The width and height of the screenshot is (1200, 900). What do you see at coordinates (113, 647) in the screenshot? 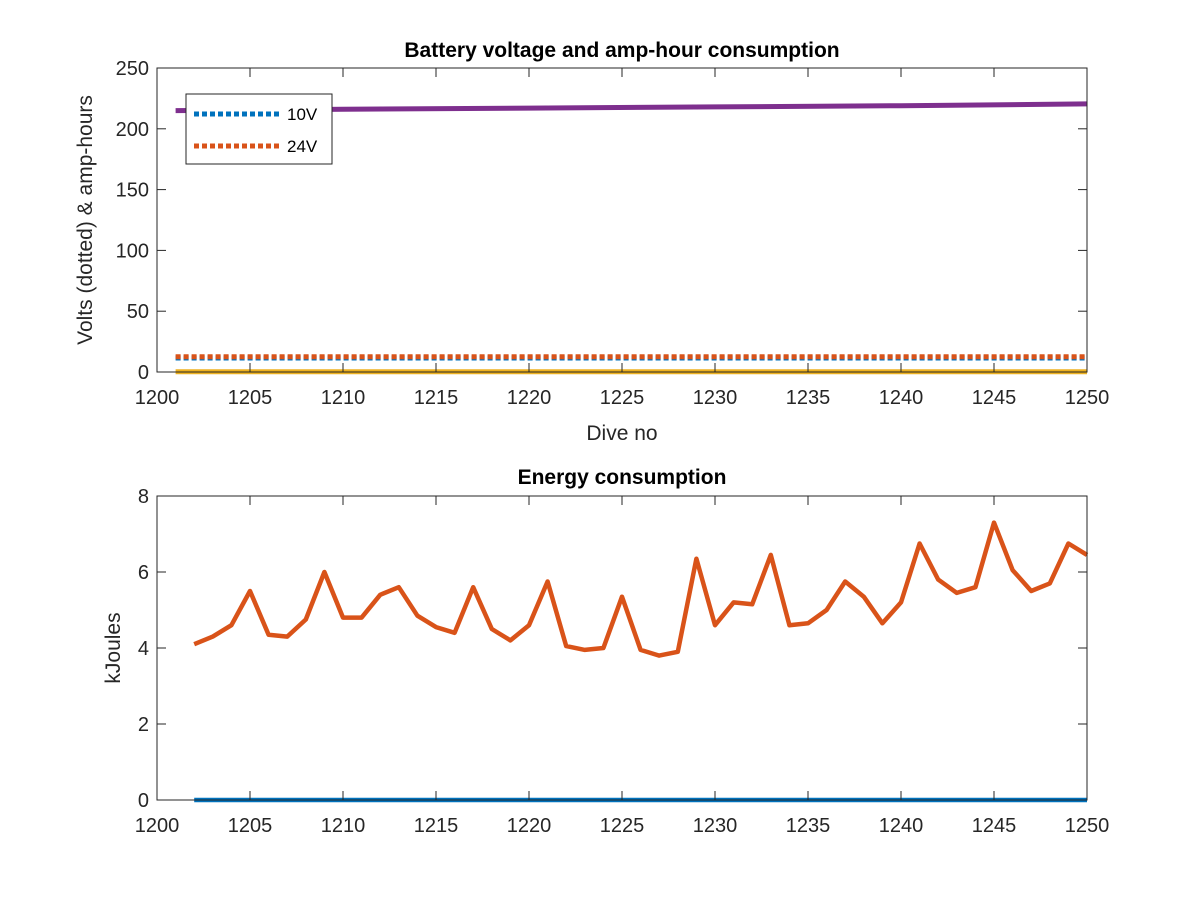
I see `y-axis-label-energy: kJoules` at bounding box center [113, 647].